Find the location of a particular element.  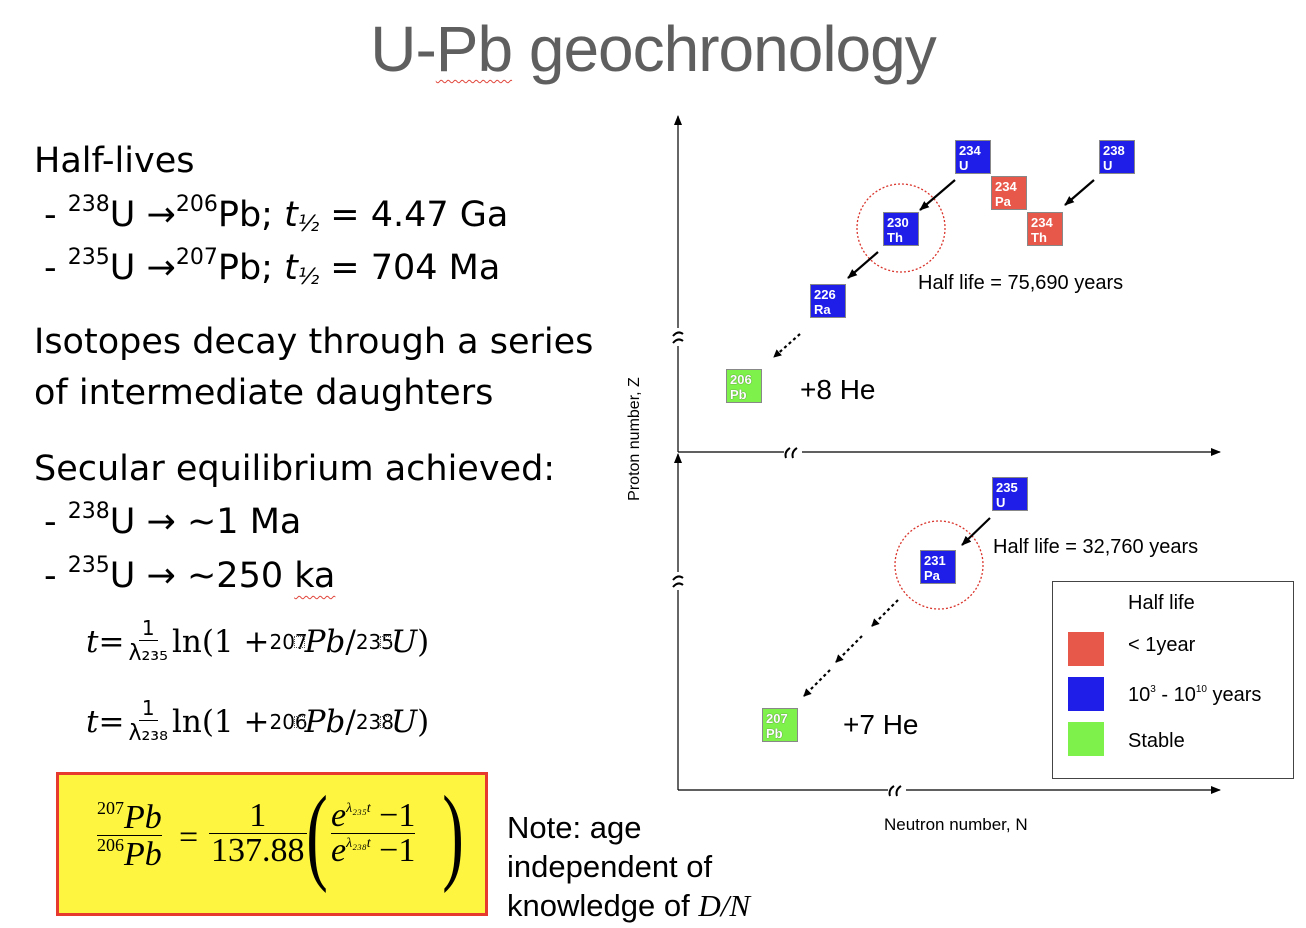

secular-line-235: - 235U → ~250 ka is located at coordinates (189, 575).